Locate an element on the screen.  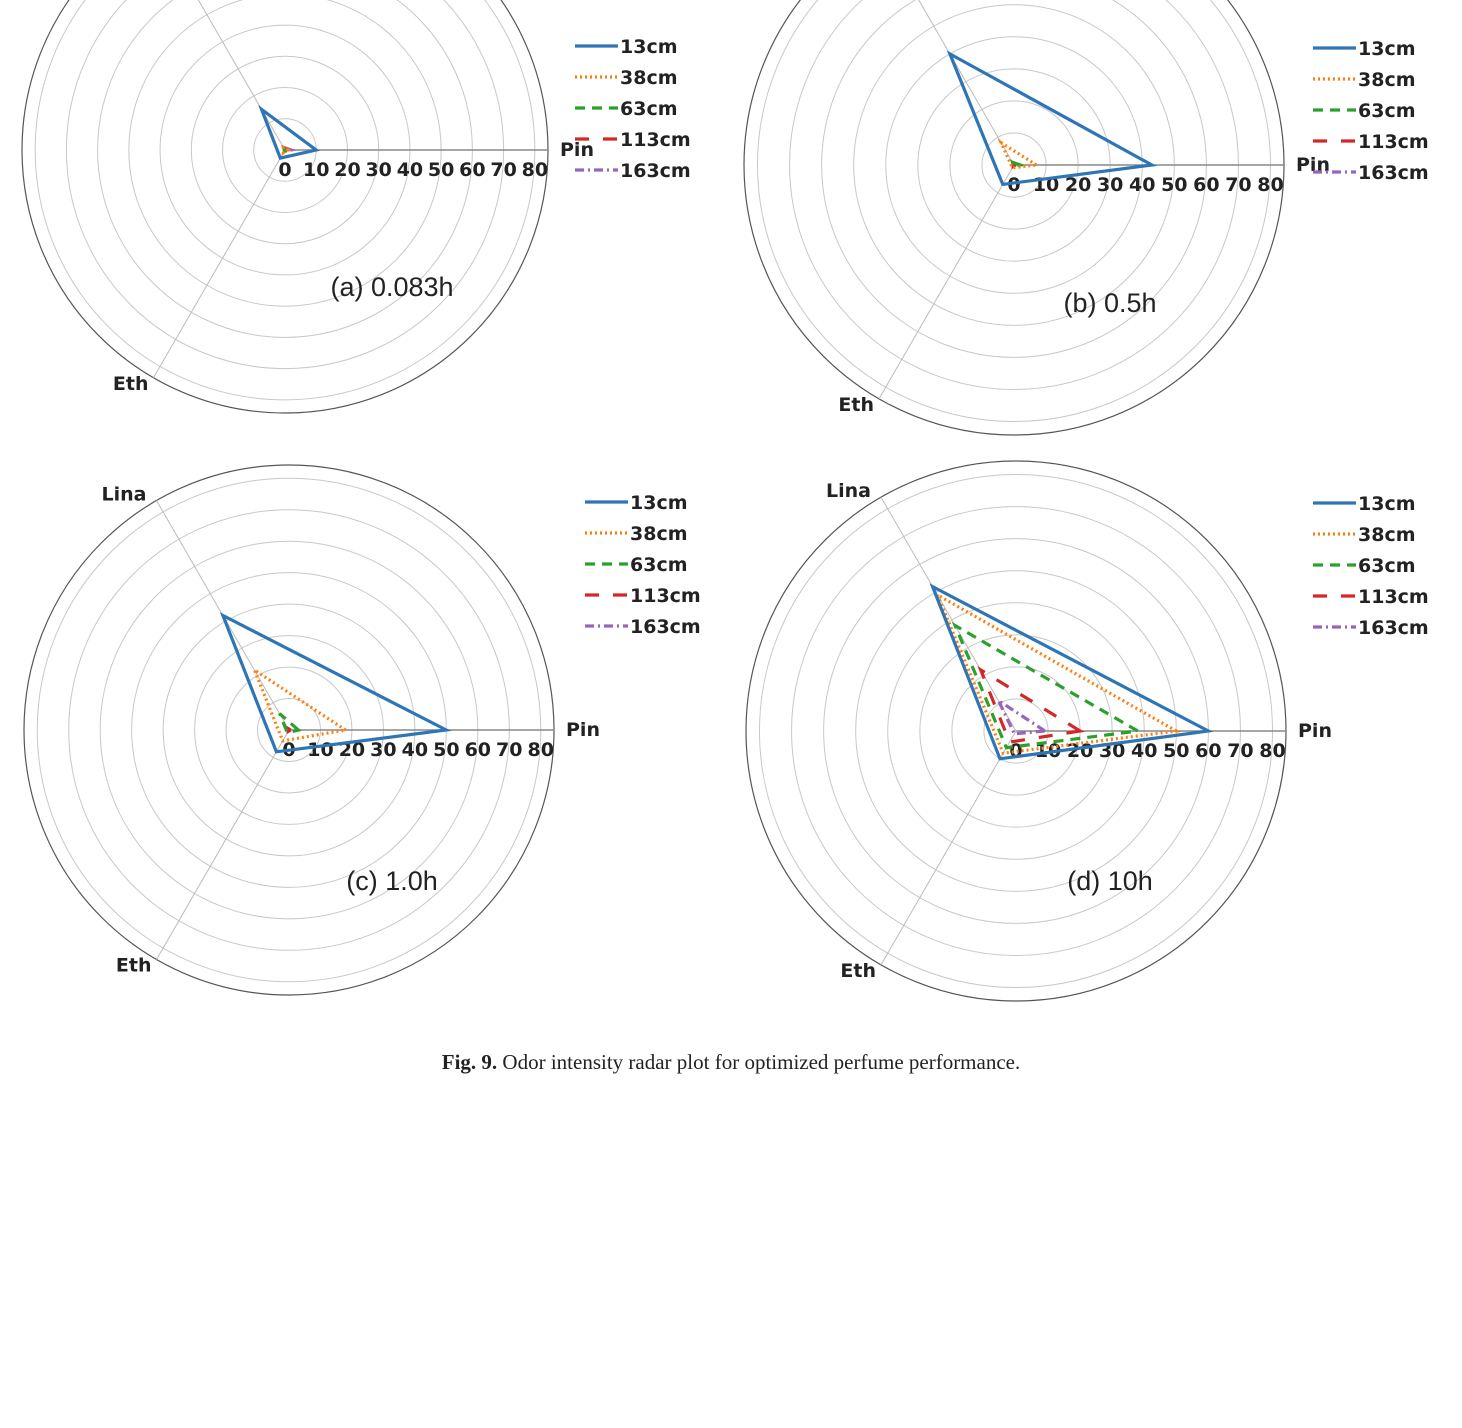
radar-series-163cm is located at coordinates (1022, 716).